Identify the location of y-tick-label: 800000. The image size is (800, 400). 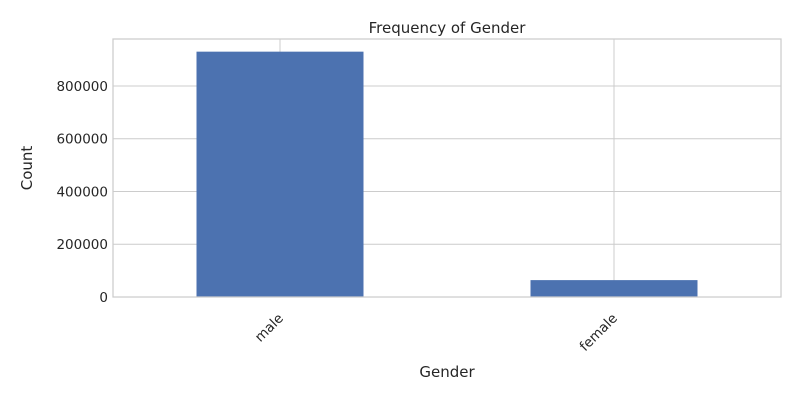
(82, 87).